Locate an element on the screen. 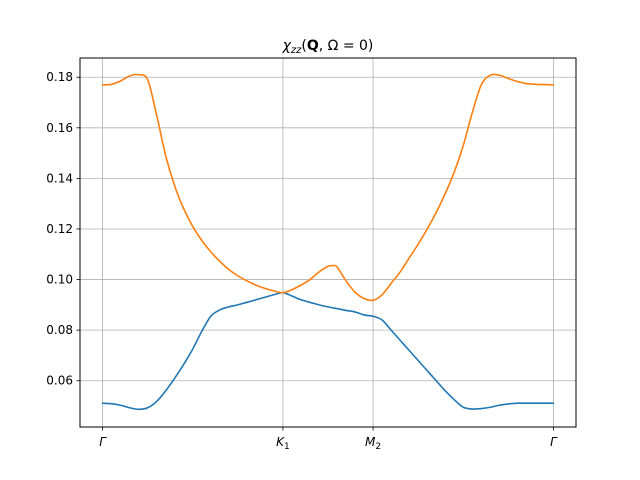  x-tick-base: K is located at coordinates (280, 442).